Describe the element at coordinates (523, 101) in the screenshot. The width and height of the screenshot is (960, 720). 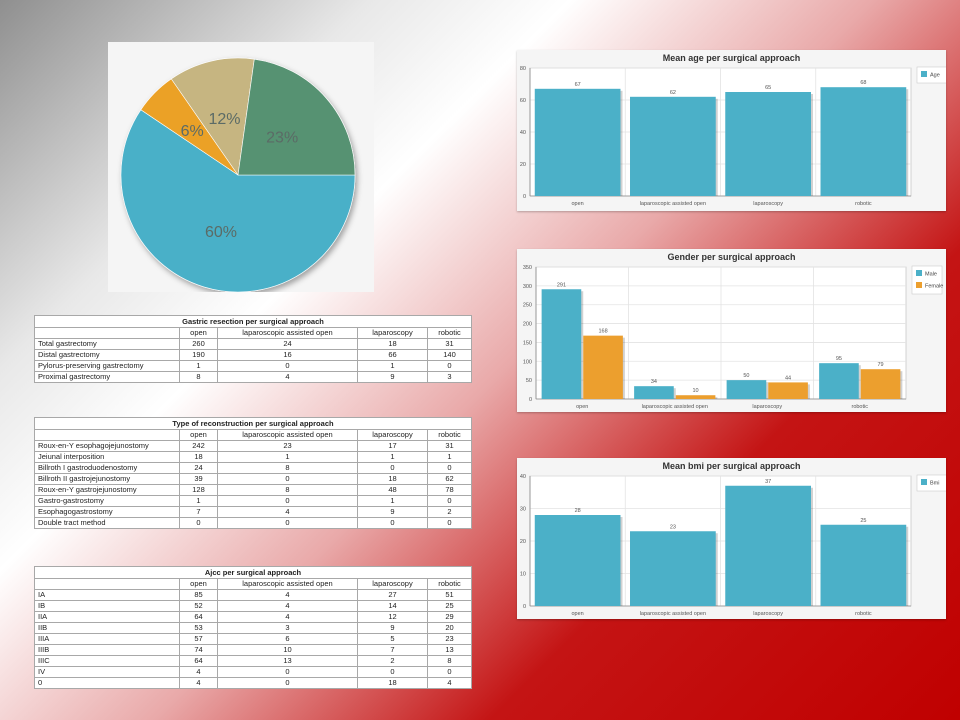
I see `y-tick-label: 60` at that location.